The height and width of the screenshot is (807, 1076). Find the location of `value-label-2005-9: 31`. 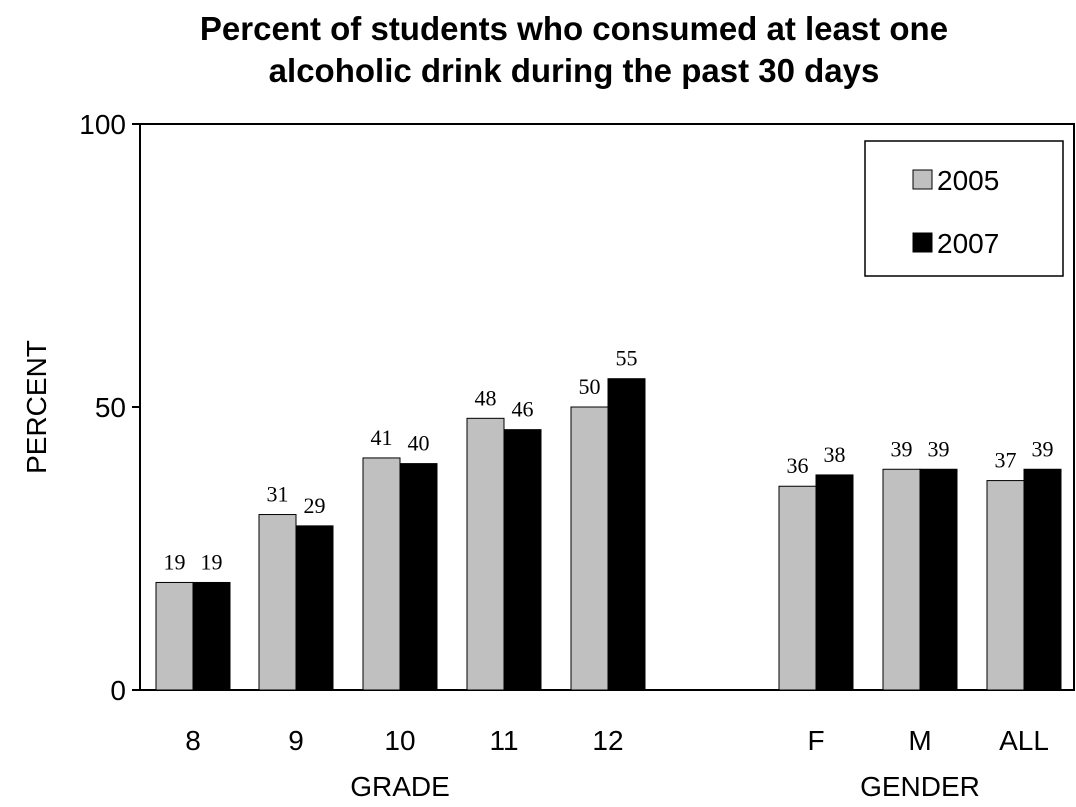

value-label-2005-9: 31 is located at coordinates (278, 494).